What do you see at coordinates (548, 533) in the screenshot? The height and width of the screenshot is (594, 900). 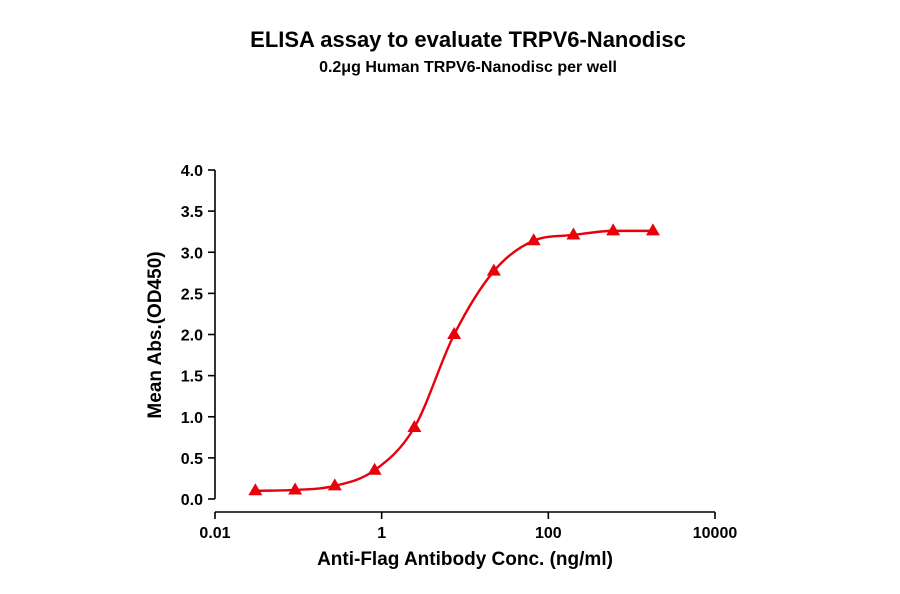 I see `x-tick-label: 100` at bounding box center [548, 533].